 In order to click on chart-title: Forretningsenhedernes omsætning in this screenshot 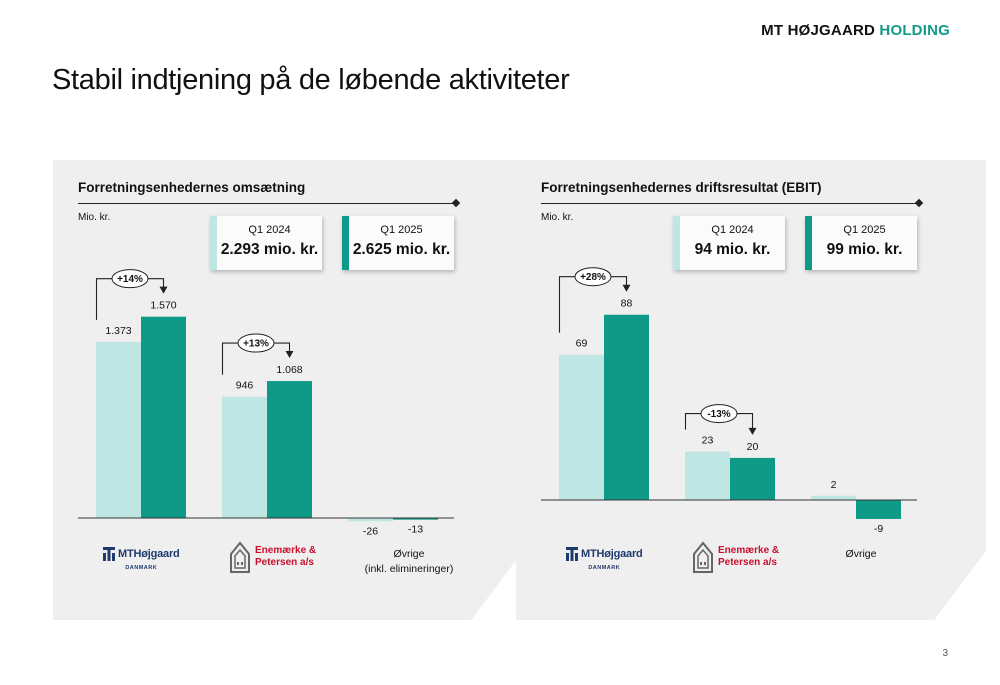, I will do `click(192, 187)`.